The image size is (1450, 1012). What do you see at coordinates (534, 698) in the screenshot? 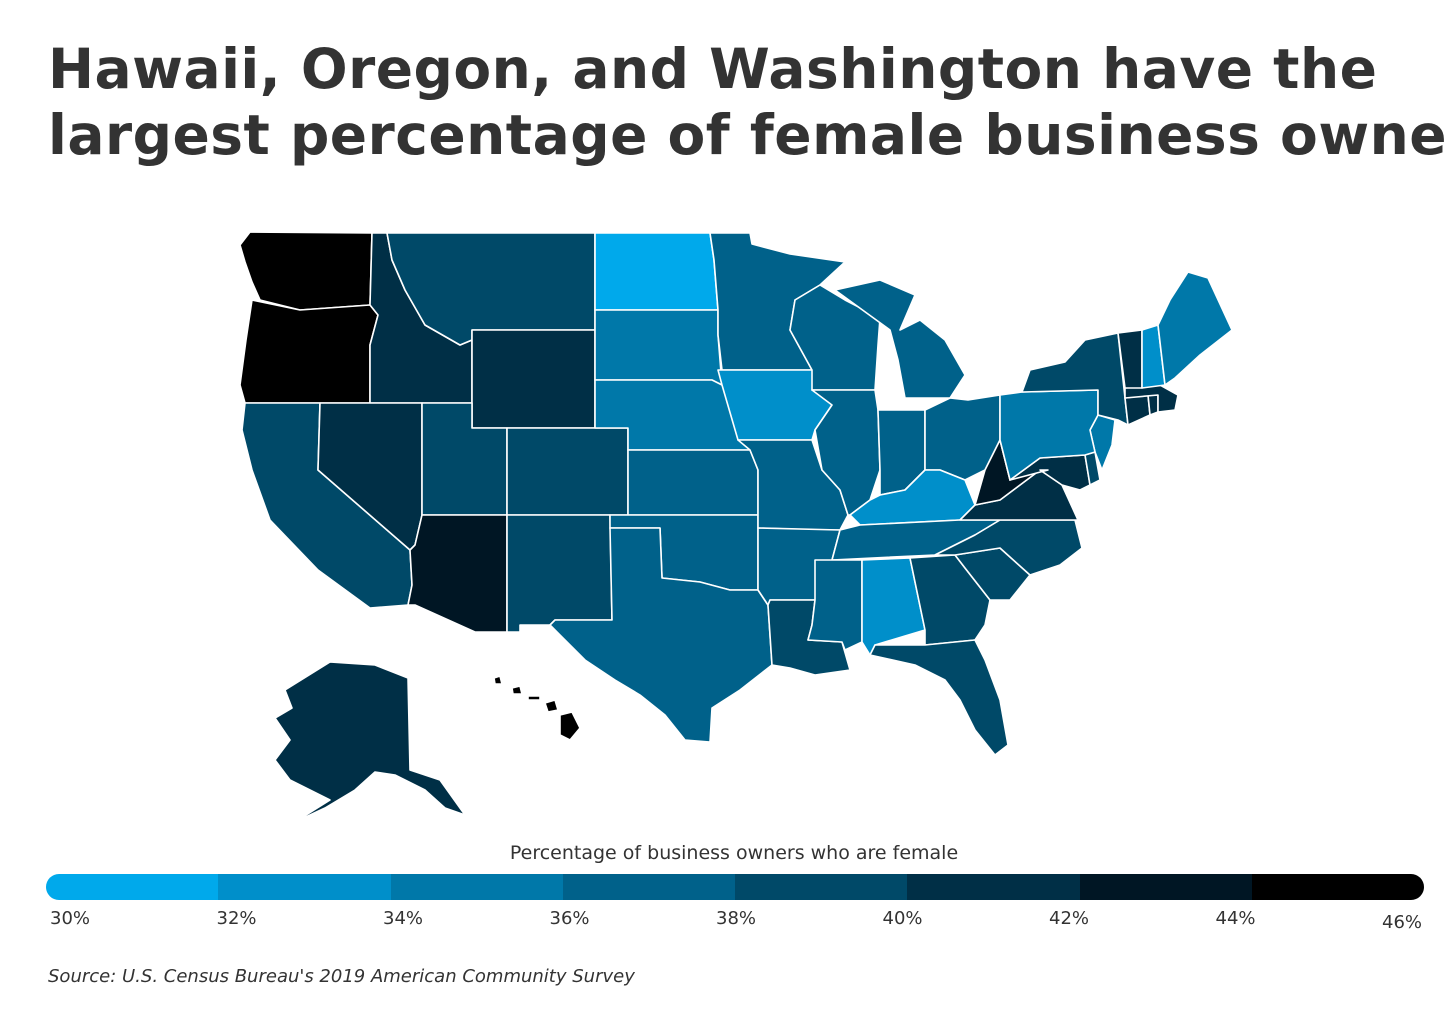
I see `state-hi-molokai` at bounding box center [534, 698].